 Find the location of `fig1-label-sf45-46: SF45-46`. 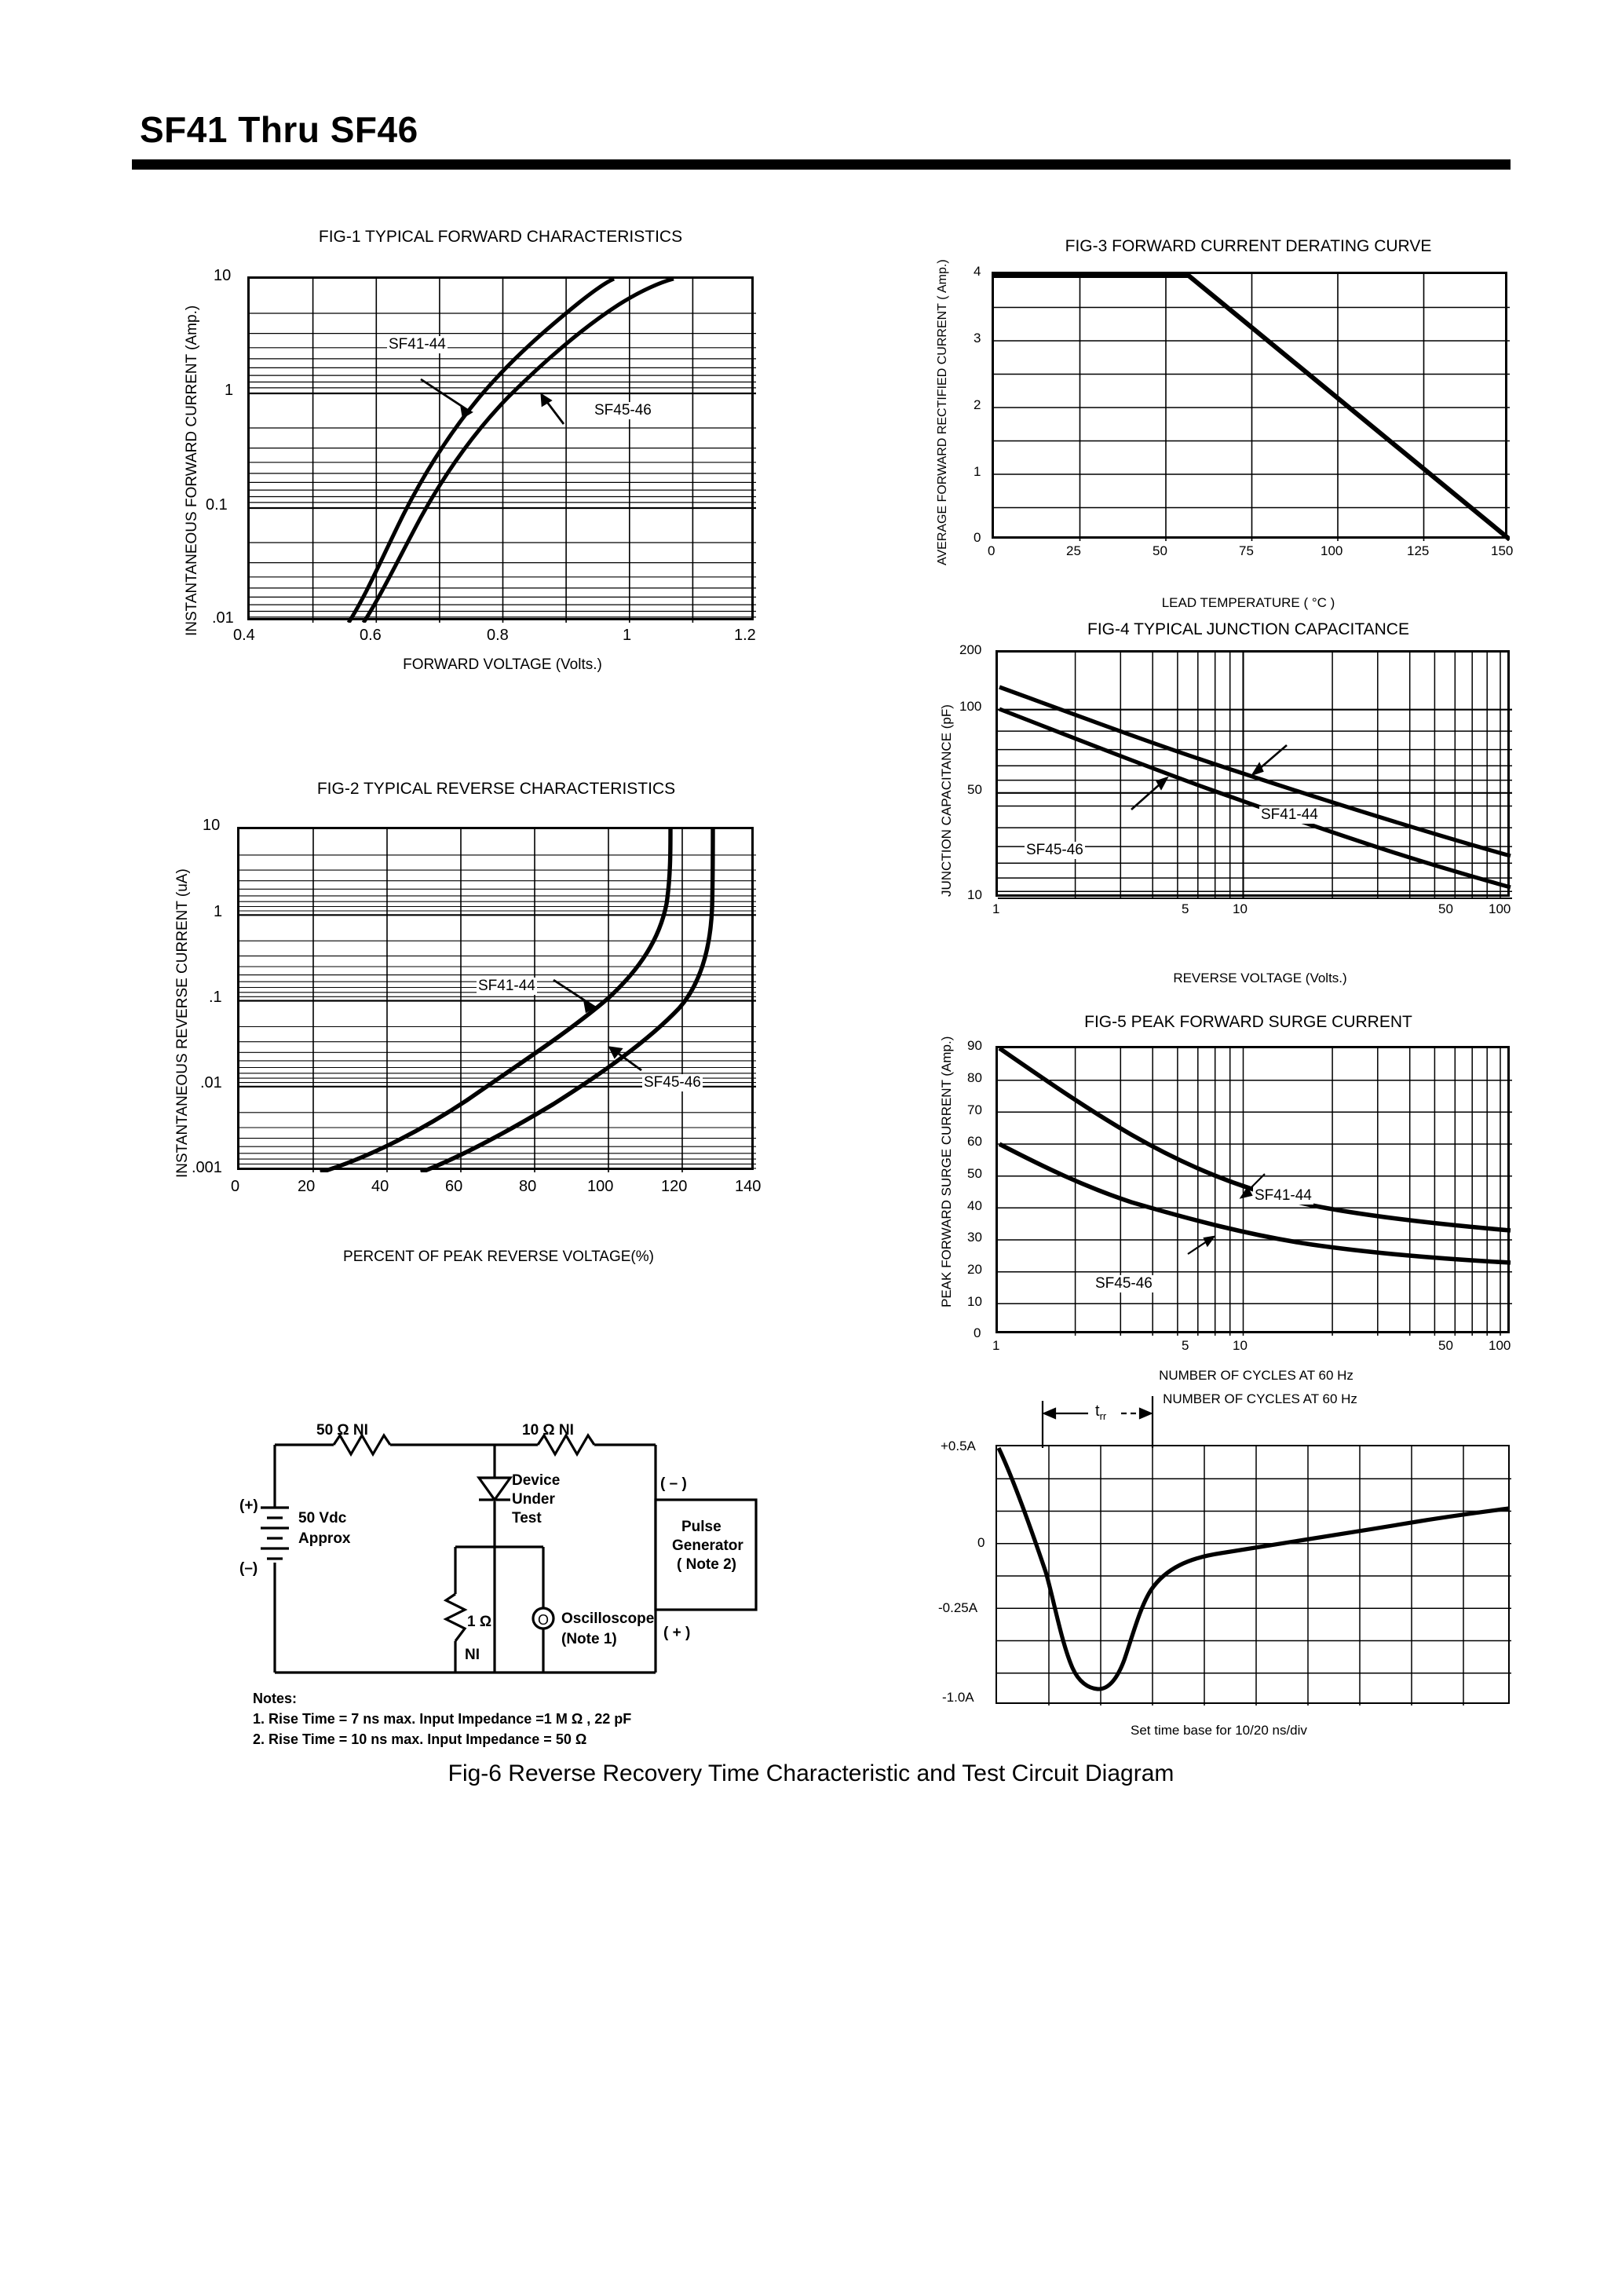

fig1-label-sf45-46: SF45-46 is located at coordinates (623, 411).